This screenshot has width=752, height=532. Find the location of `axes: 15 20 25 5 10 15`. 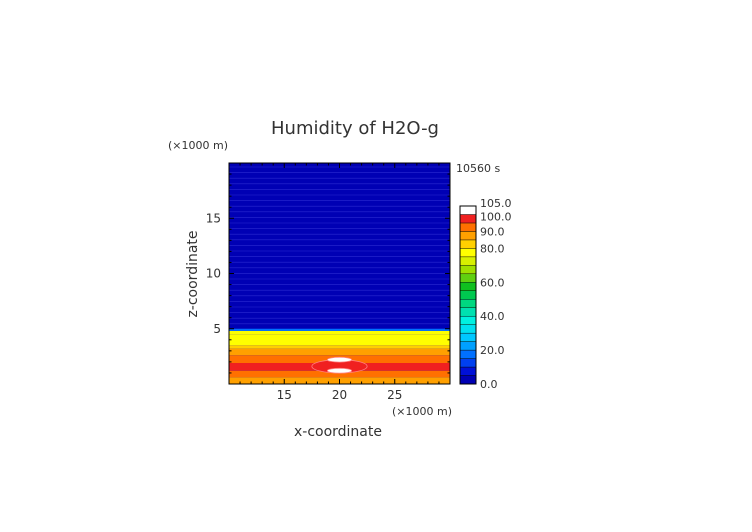

axes: 15 20 25 5 10 15 is located at coordinates (328, 282).